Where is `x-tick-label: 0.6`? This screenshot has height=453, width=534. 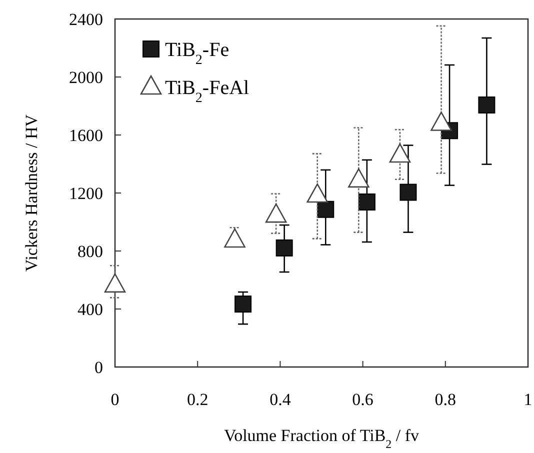 x-tick-label: 0.6 is located at coordinates (363, 399).